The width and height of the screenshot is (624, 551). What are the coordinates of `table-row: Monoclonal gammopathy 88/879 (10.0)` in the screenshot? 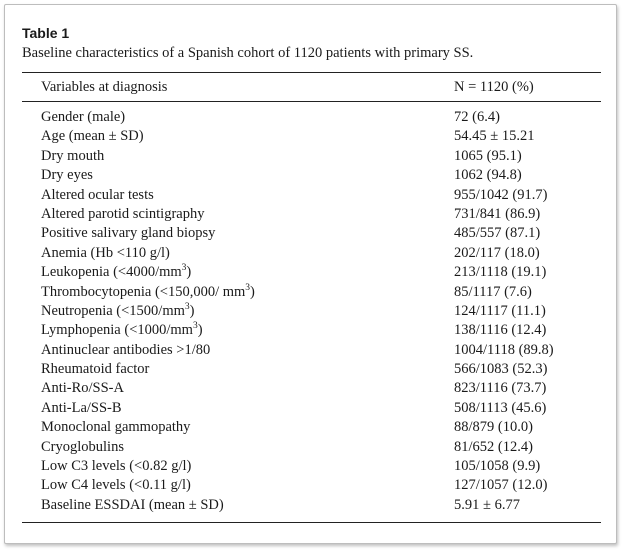 It's located at (311, 427).